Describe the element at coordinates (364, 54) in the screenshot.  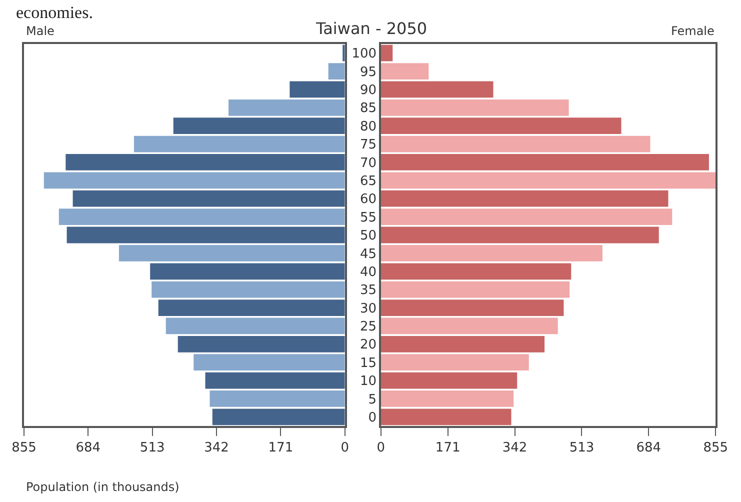
I see `y-tick-label: 100` at that location.